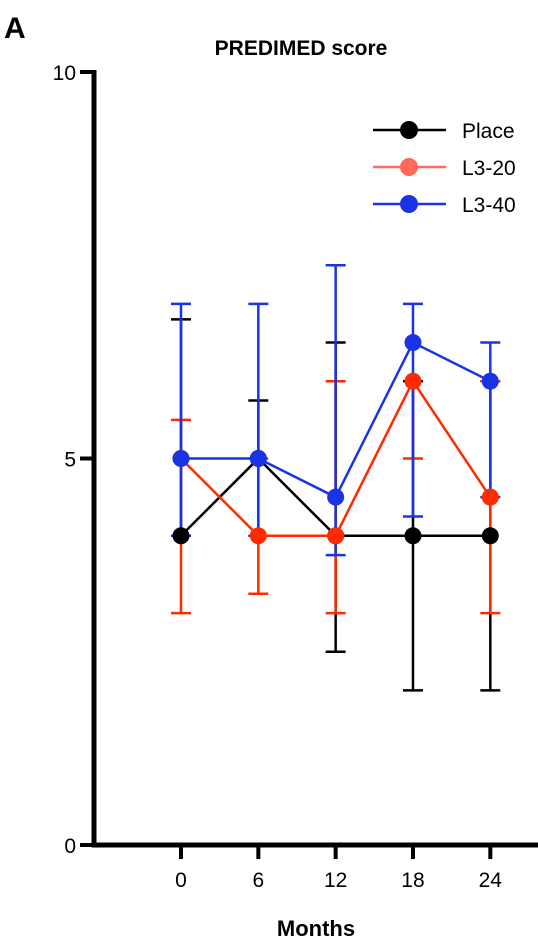 This screenshot has height=952, width=538. What do you see at coordinates (489, 205) in the screenshot?
I see `legend-label: L3-40` at bounding box center [489, 205].